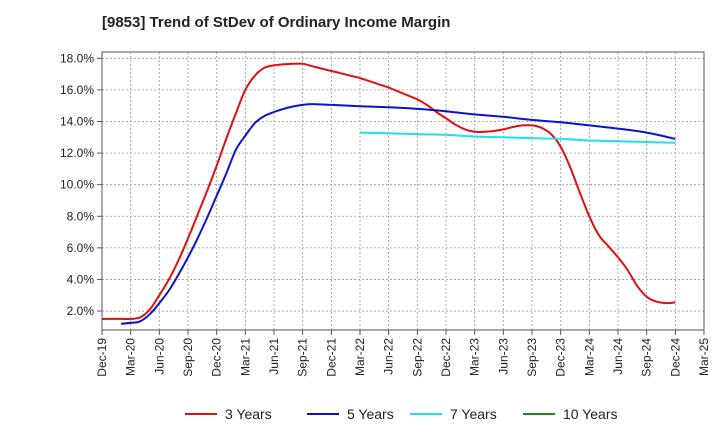 The image size is (720, 440). What do you see at coordinates (561, 357) in the screenshot?
I see `x-tick-label: Dec-23` at bounding box center [561, 357].